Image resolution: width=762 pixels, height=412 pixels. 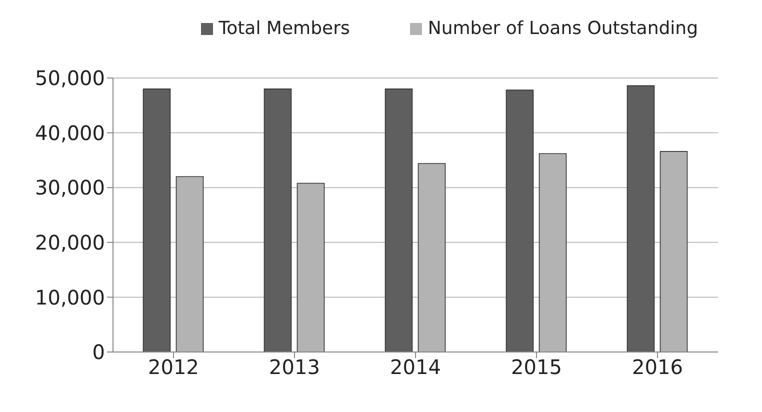 What do you see at coordinates (536, 367) in the screenshot?
I see `x-tick-label: 2015` at bounding box center [536, 367].